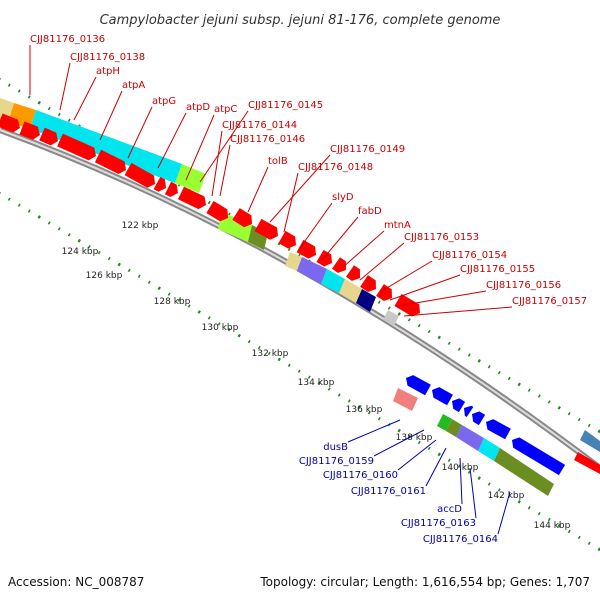 The image size is (600, 600). Describe the element at coordinates (397, 225) in the screenshot. I see `feature-label: mtnA` at that location.